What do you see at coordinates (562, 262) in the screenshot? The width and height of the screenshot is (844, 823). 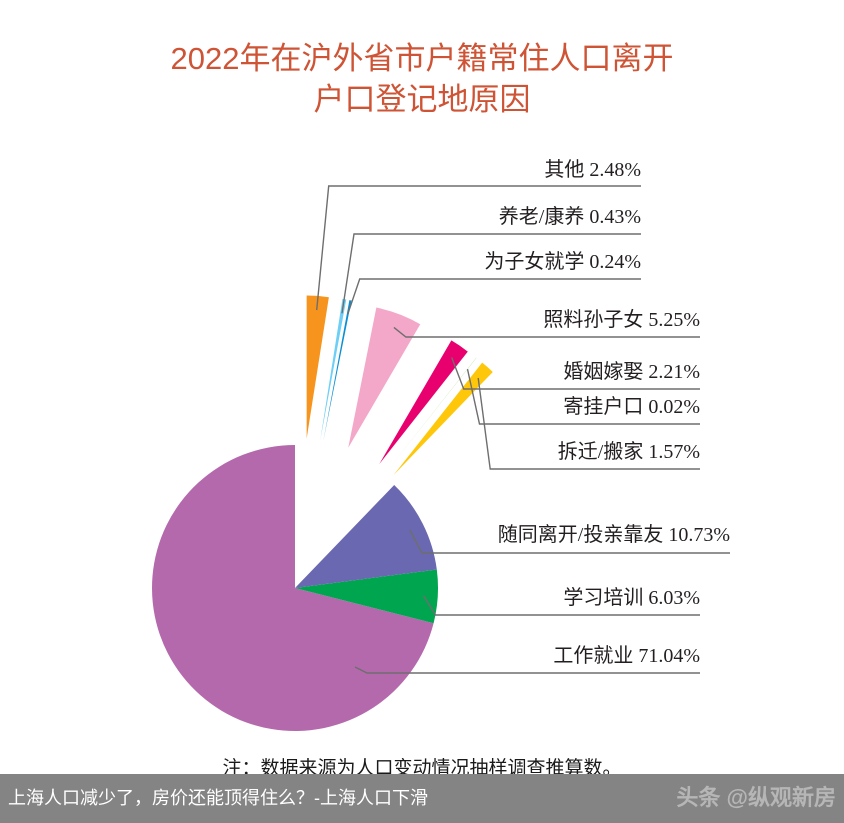 I see `pie-label-jiuxue: 为子女就学 0.24%` at bounding box center [562, 262].